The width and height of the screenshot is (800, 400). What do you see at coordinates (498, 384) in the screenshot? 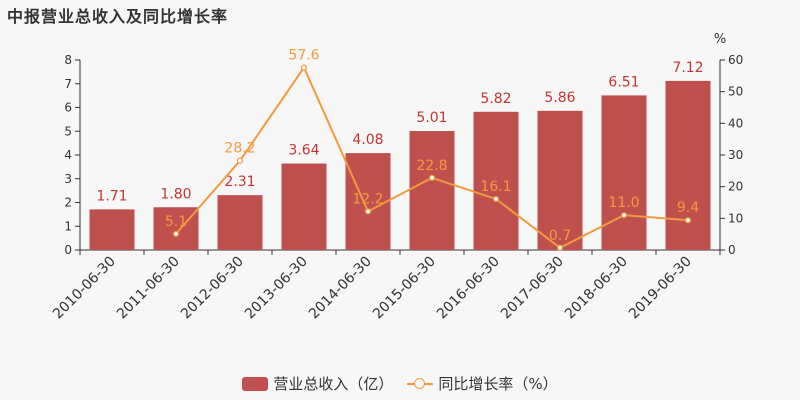
I see `legend-label-growth: 同比增长率（%）` at bounding box center [498, 384].